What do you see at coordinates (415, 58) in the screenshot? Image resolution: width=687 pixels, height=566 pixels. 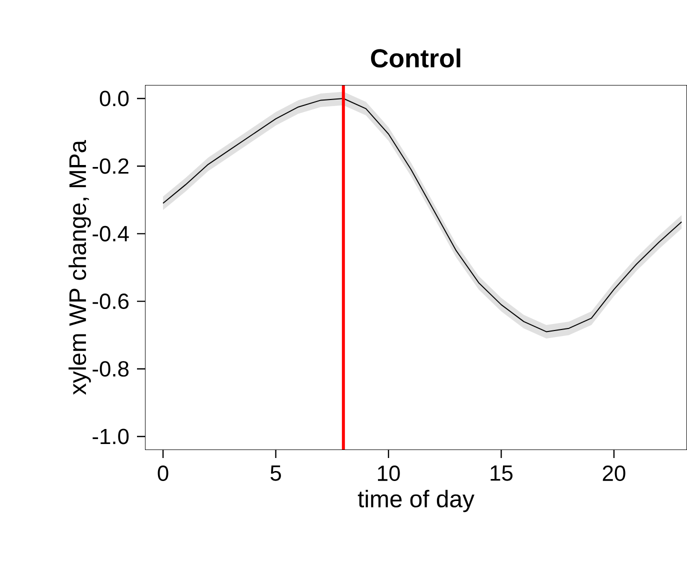 I see `chart-title: Control` at bounding box center [415, 58].